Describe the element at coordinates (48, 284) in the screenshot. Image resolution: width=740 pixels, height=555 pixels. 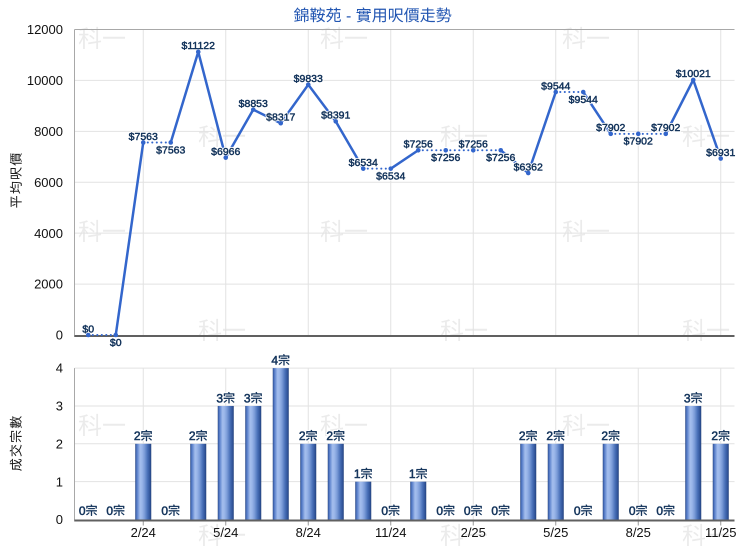
I see `svg-text: 2000` at that location.